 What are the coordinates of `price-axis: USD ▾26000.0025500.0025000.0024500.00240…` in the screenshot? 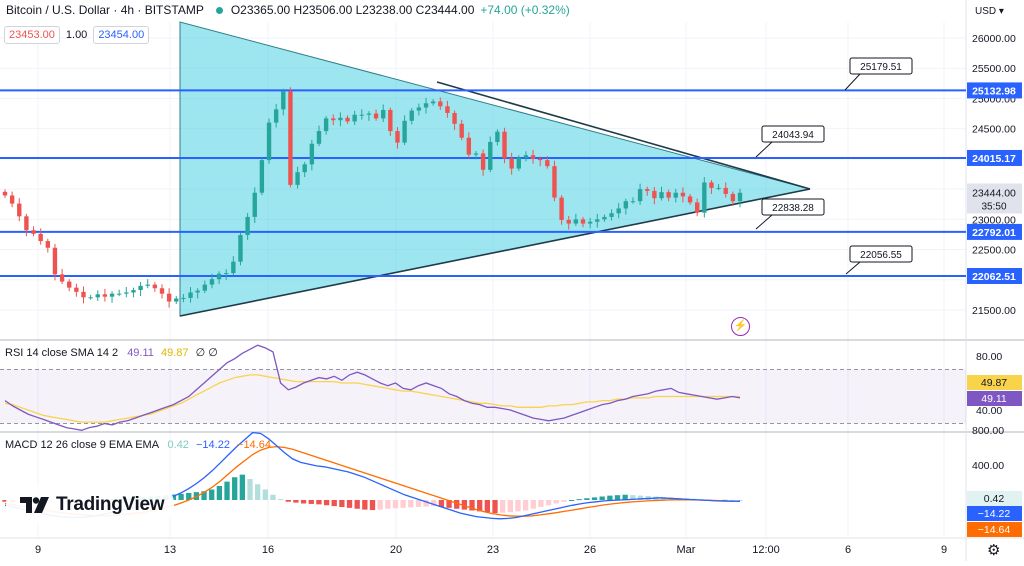 It's located at (994, 271).